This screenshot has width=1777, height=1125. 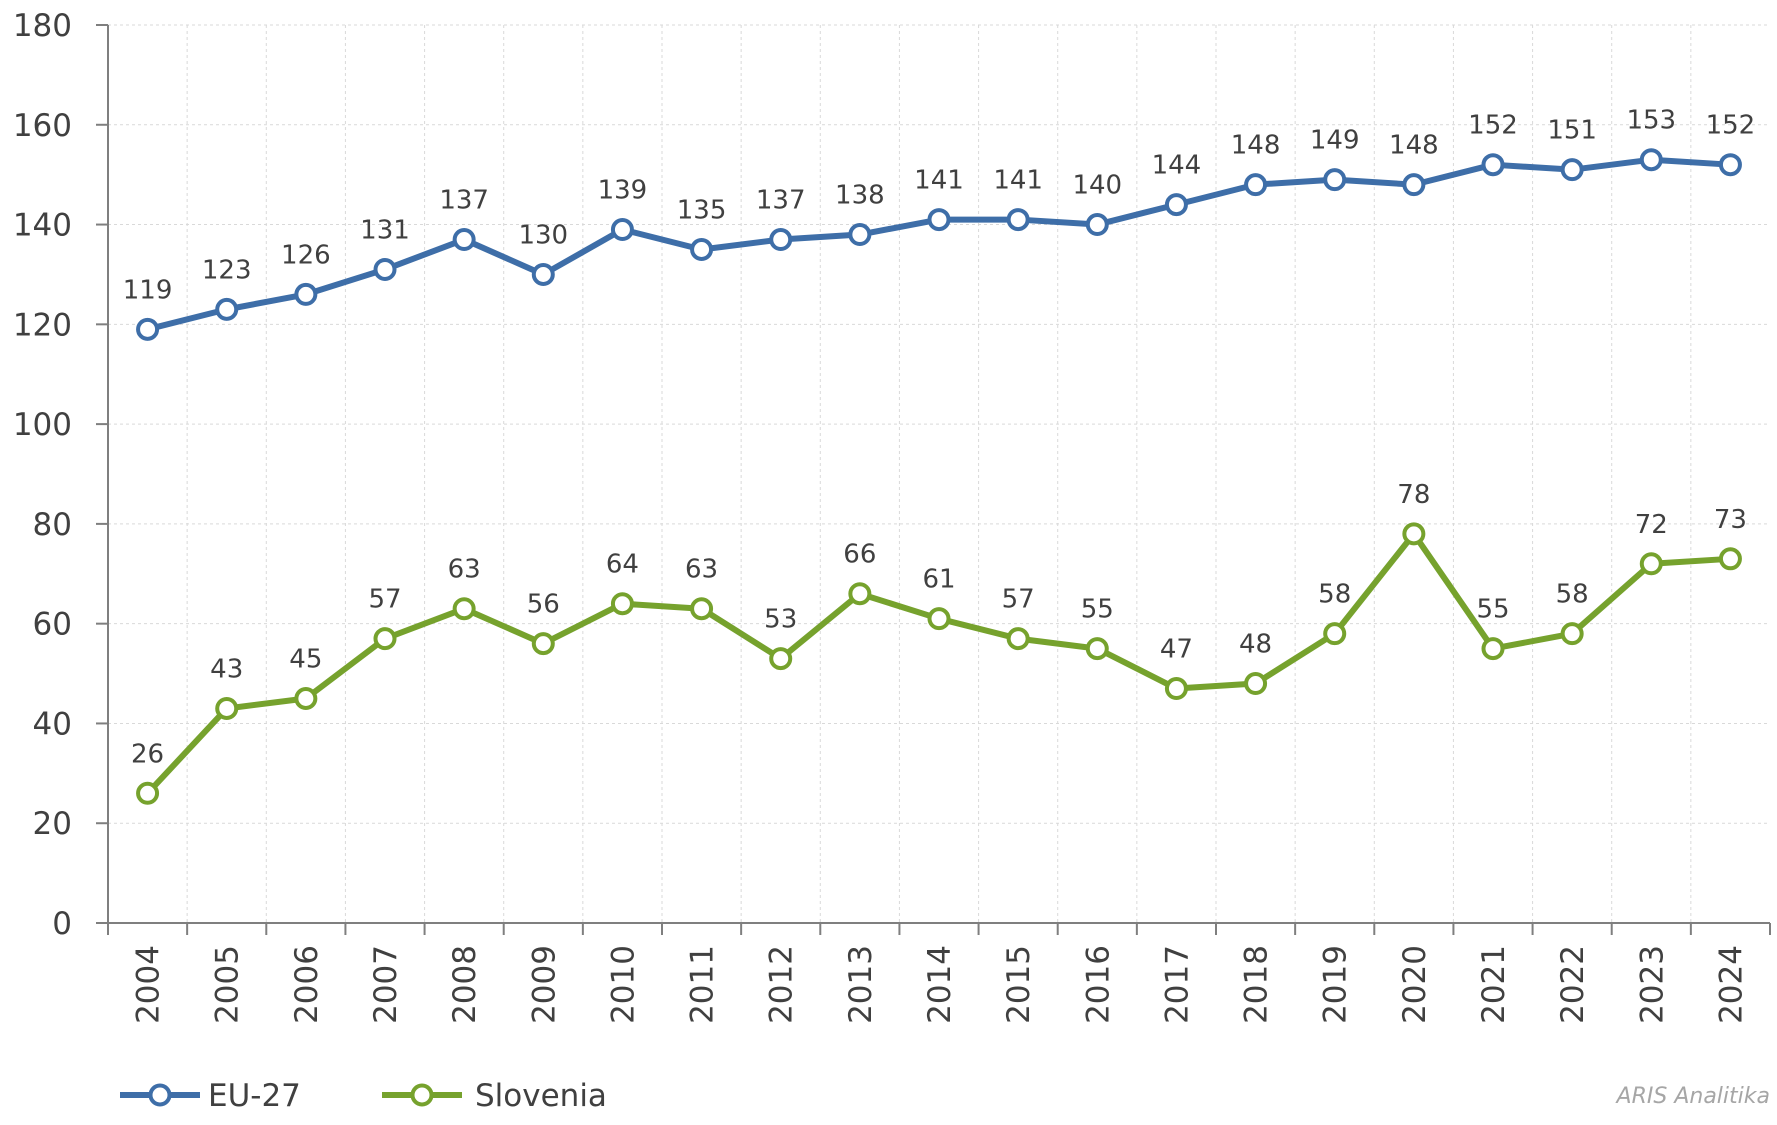 I want to click on point-slovenia-2007, so click(x=385, y=639).